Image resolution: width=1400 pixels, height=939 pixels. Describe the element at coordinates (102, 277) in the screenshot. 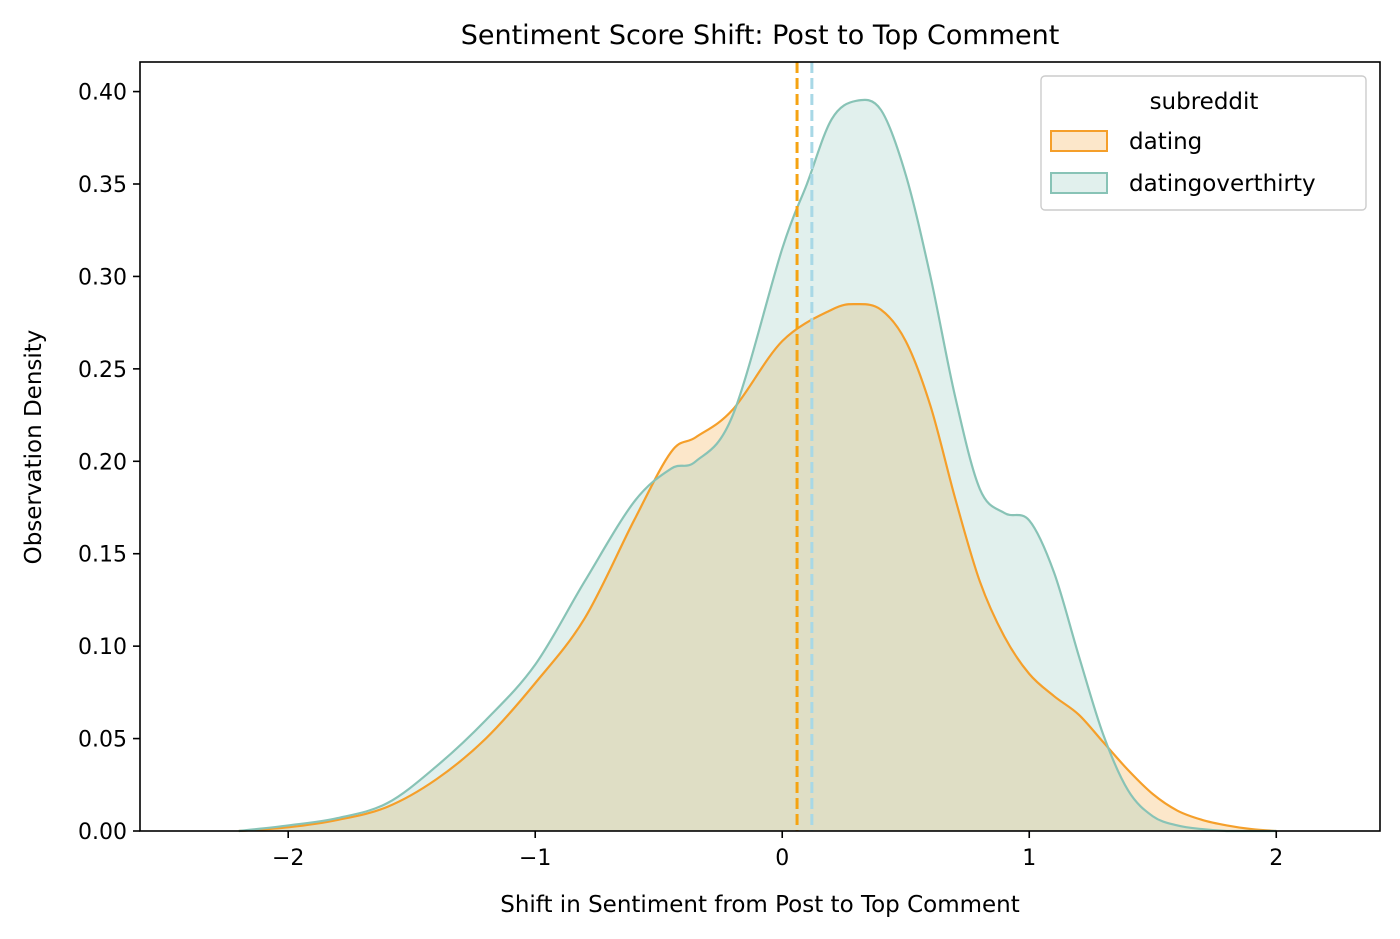

I see `y-tick-label: 0.30` at that location.